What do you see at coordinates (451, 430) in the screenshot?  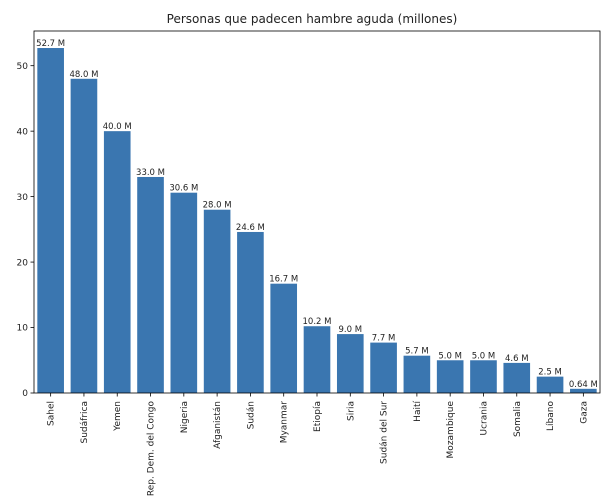 I see `x-tick-label: Mozambique` at bounding box center [451, 430].